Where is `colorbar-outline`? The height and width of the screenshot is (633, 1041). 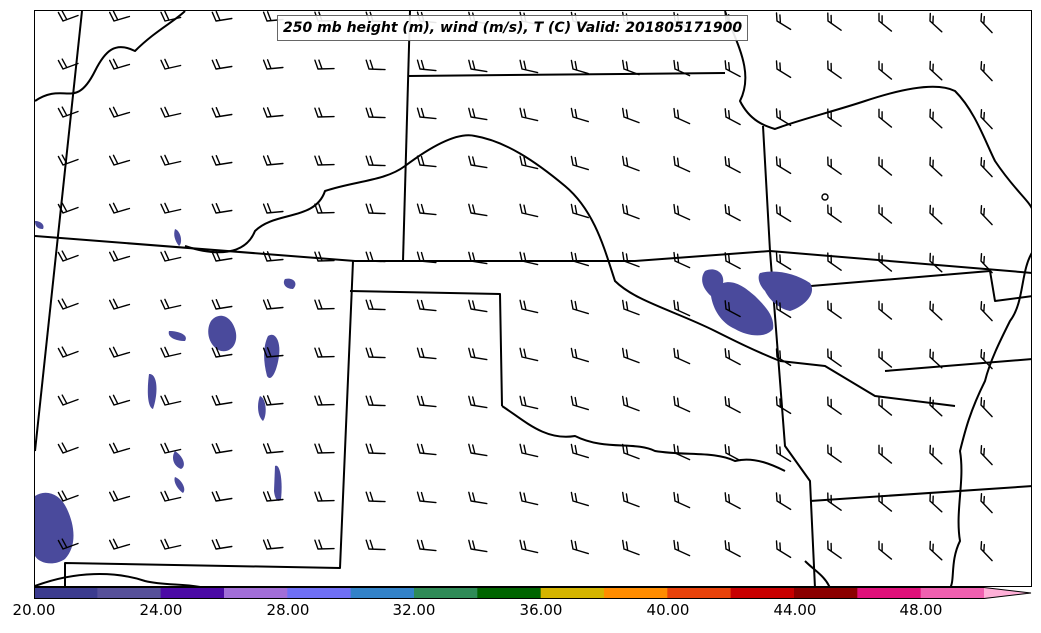 colorbar-outline is located at coordinates (533, 593).